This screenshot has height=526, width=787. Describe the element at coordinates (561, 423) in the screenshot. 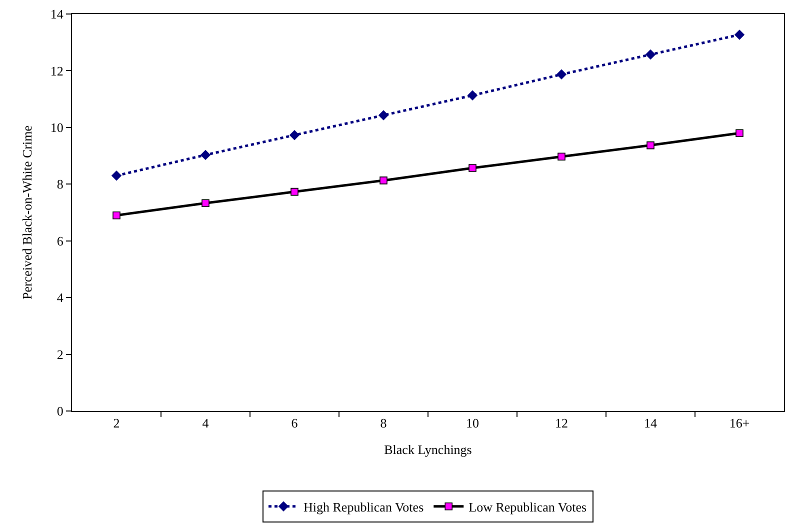

I see `x-tick-label: 12` at that location.